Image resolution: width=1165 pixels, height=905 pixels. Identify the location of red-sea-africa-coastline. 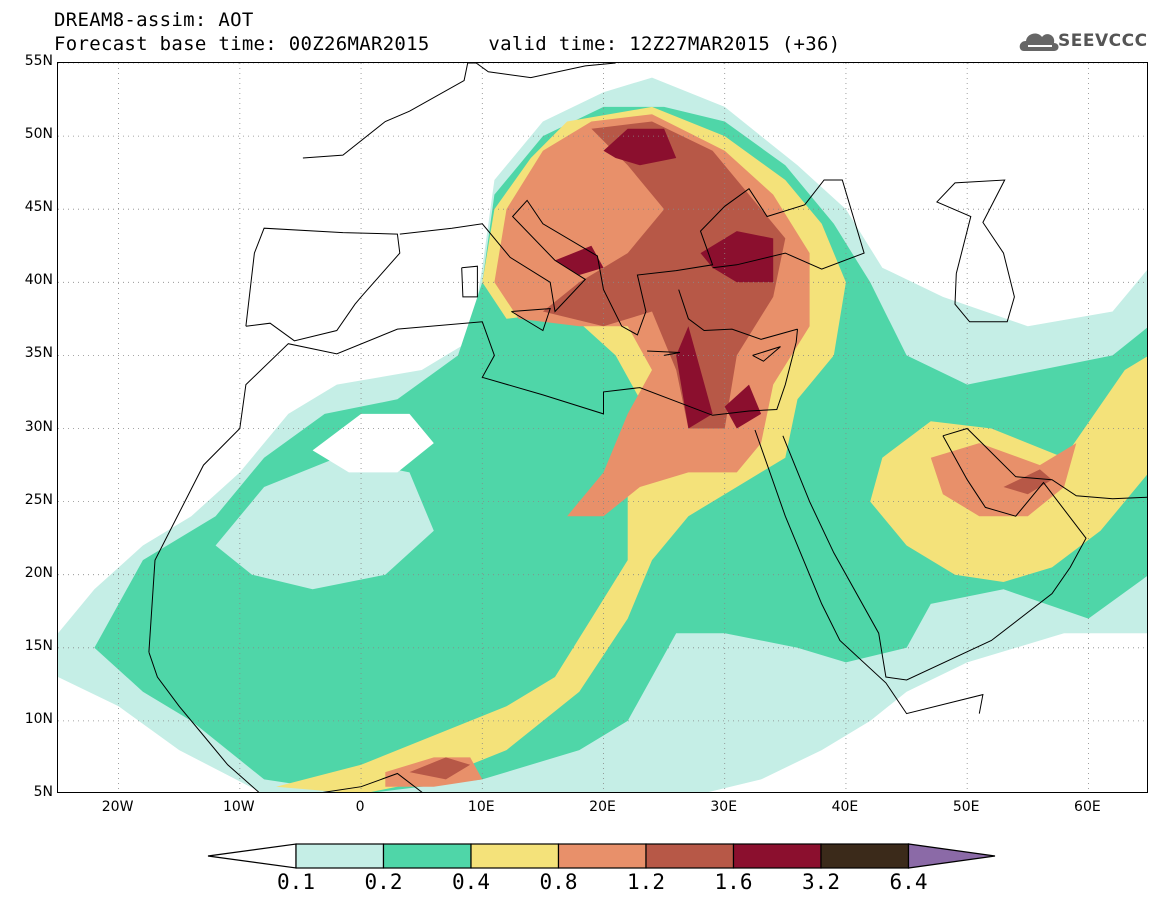
(869, 572).